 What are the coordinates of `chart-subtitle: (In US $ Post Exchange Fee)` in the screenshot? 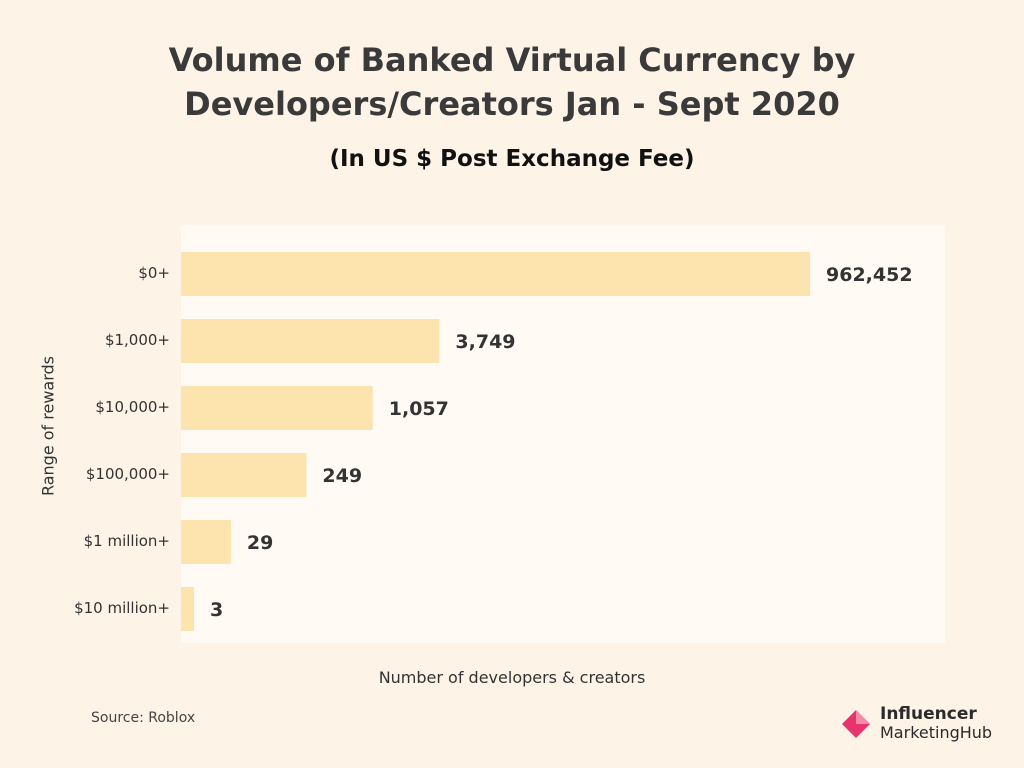 It's located at (512, 159).